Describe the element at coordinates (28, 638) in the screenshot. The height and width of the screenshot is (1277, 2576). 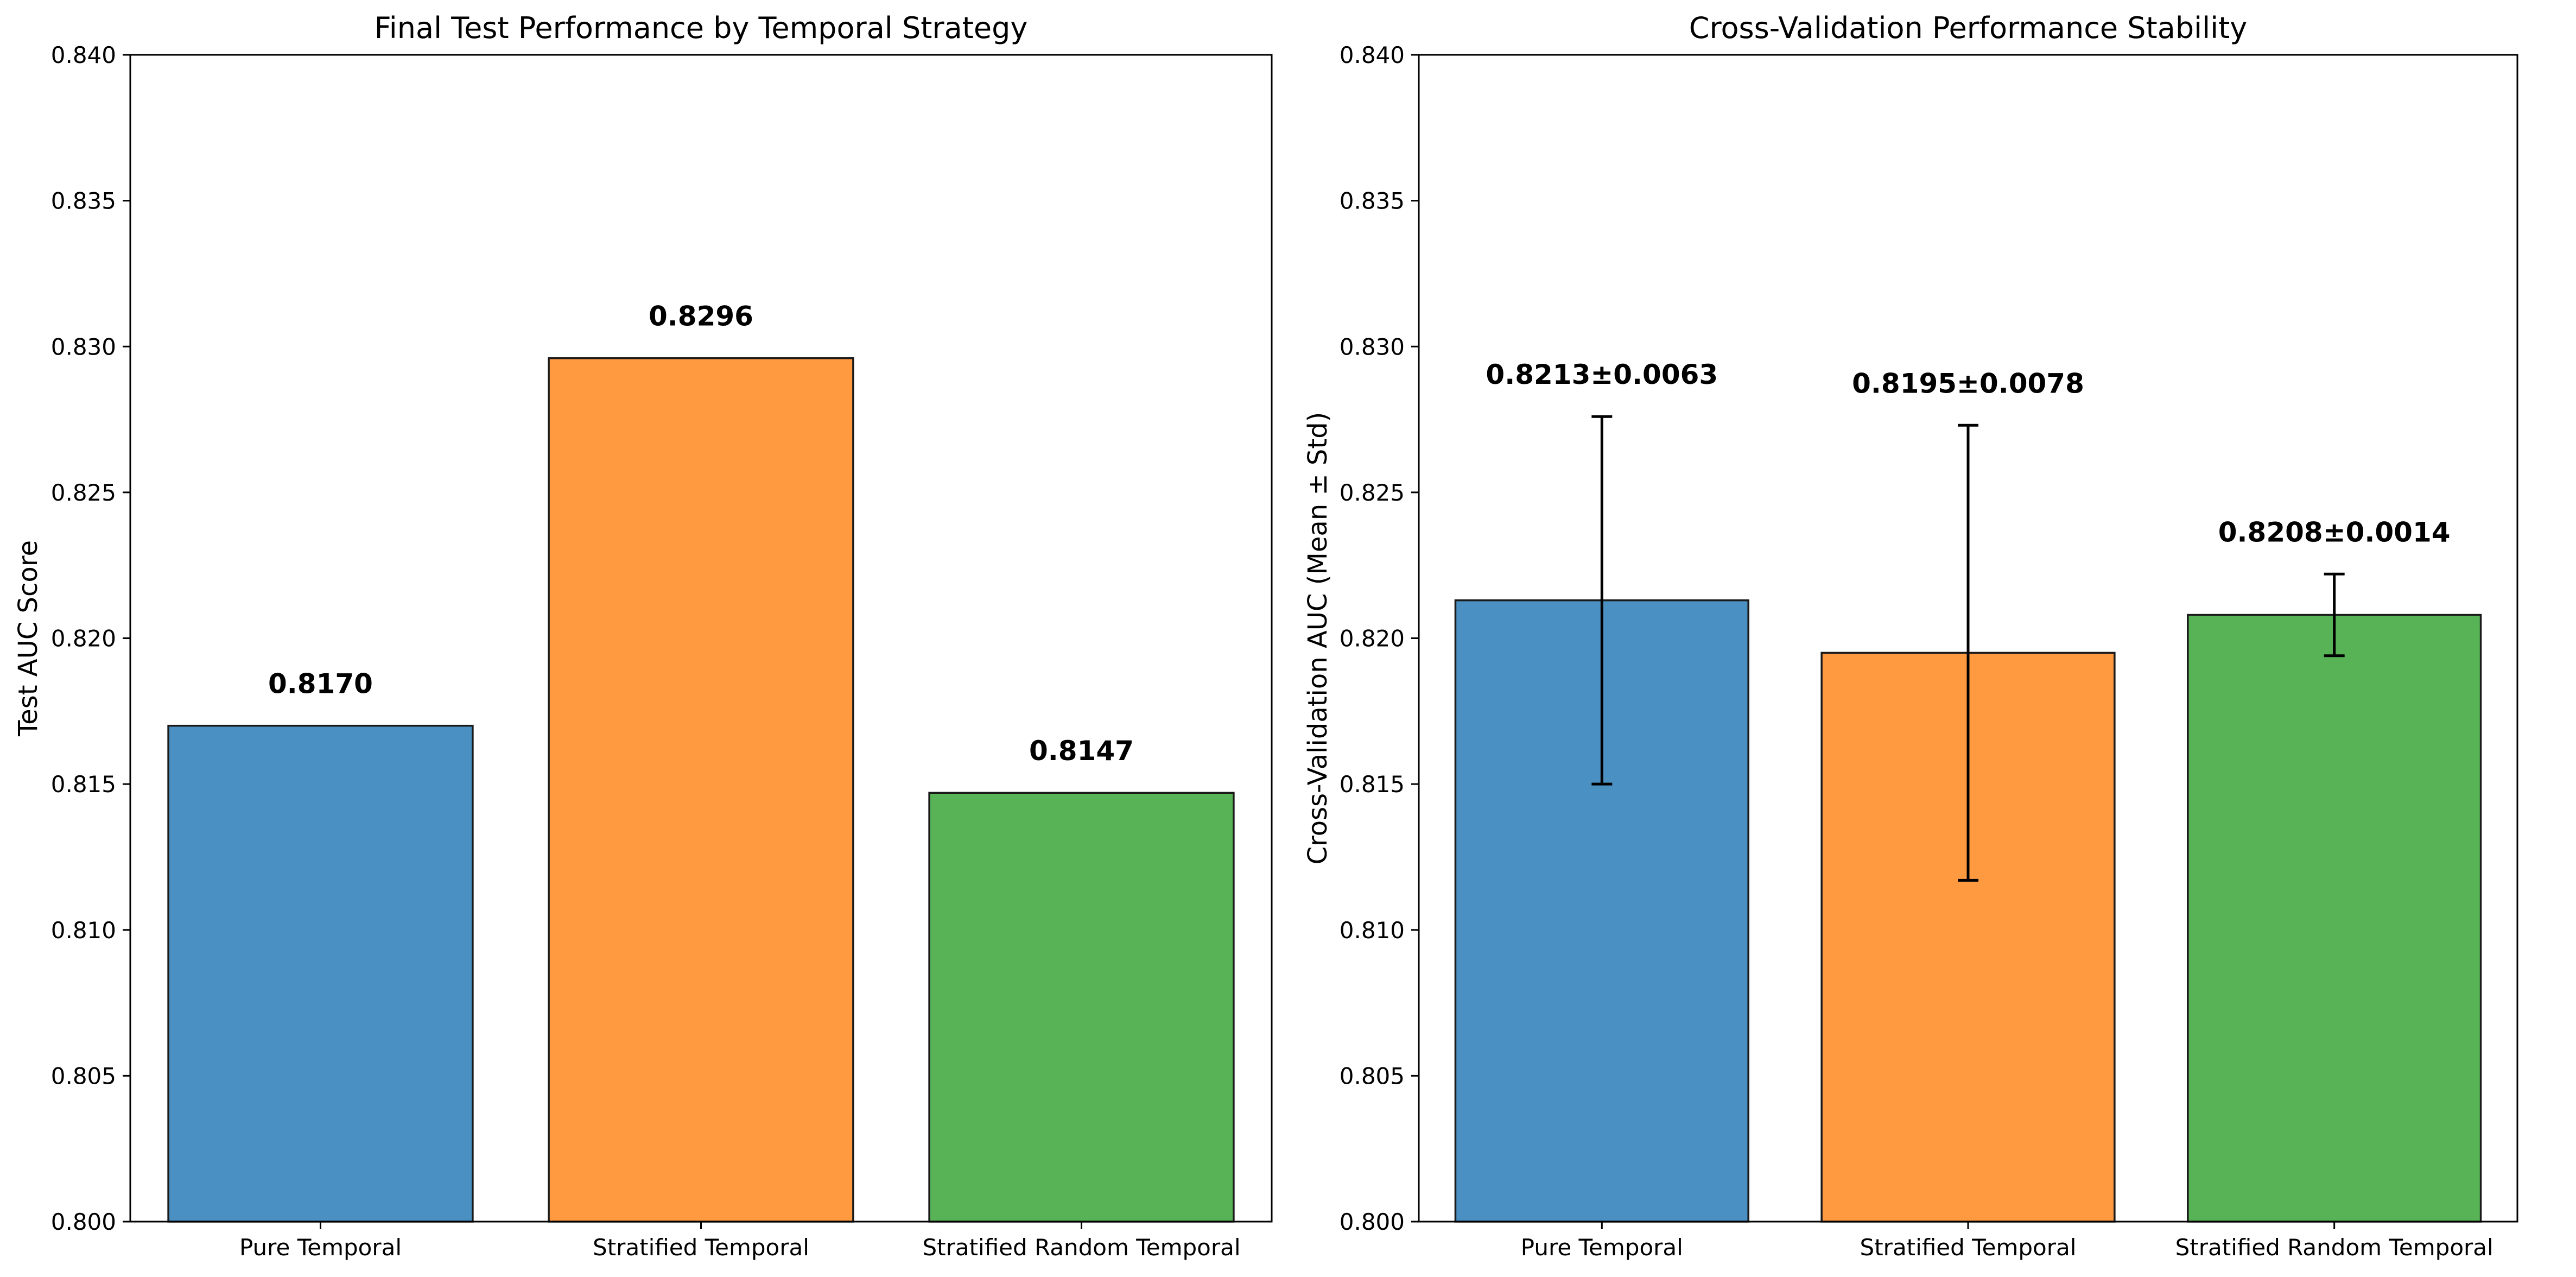
I see `y-axis-label: Test AUC Score` at that location.